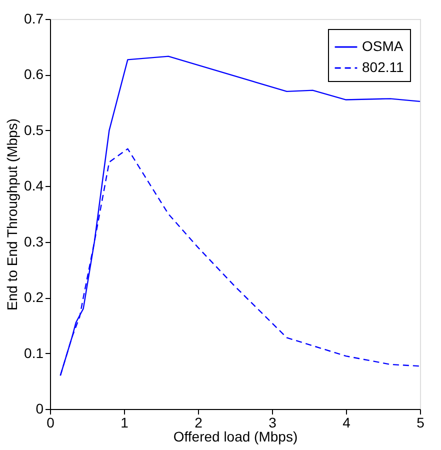 The height and width of the screenshot is (450, 441). What do you see at coordinates (124, 422) in the screenshot?
I see `x-tick-label: 1` at bounding box center [124, 422].